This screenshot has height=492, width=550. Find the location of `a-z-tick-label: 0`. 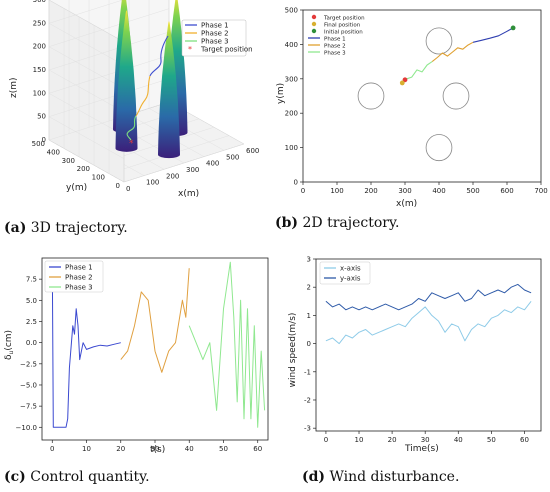

a-z-tick-label: 0 is located at coordinates (44, 140).